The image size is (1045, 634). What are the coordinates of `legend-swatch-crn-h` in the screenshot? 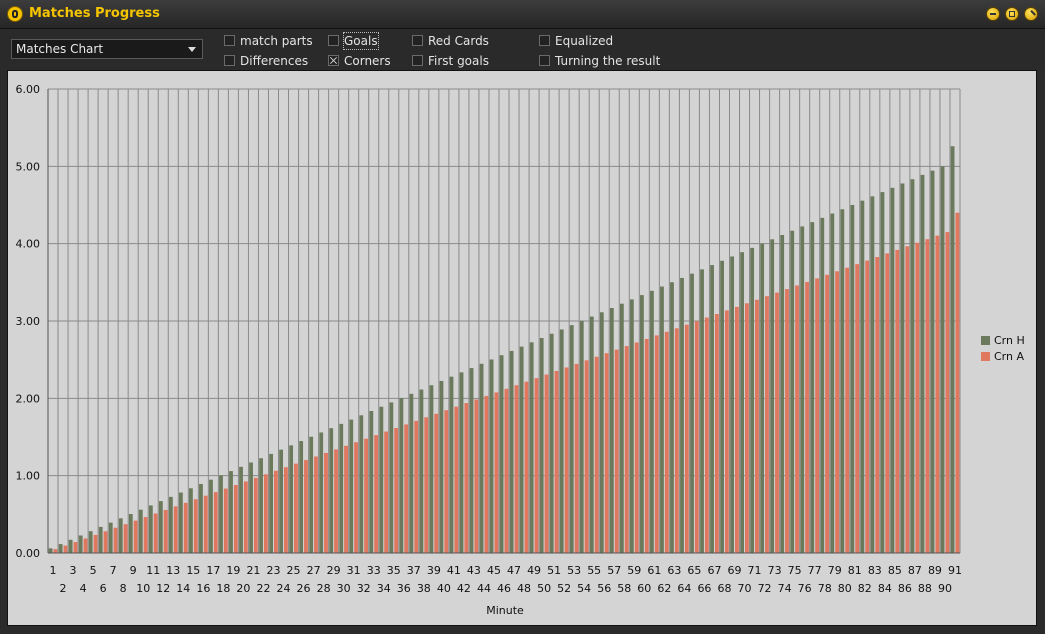 It's located at (985, 340).